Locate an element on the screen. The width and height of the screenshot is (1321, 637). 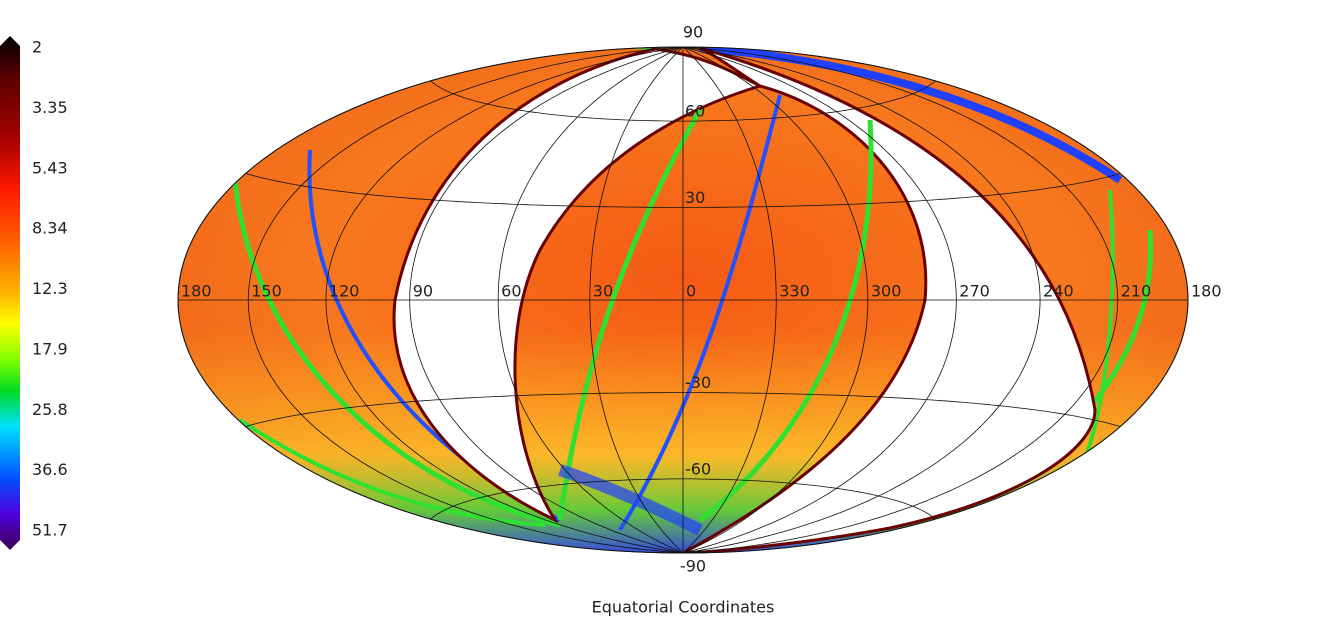
lon-label: 240 is located at coordinates (1058, 291).